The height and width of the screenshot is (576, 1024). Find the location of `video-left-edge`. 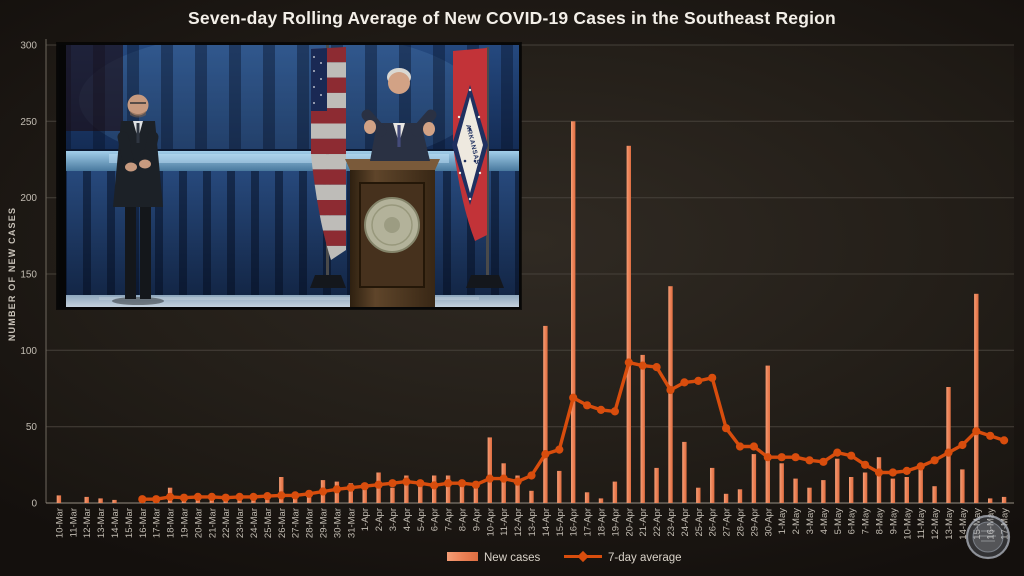

video-left-edge is located at coordinates (62, 176).